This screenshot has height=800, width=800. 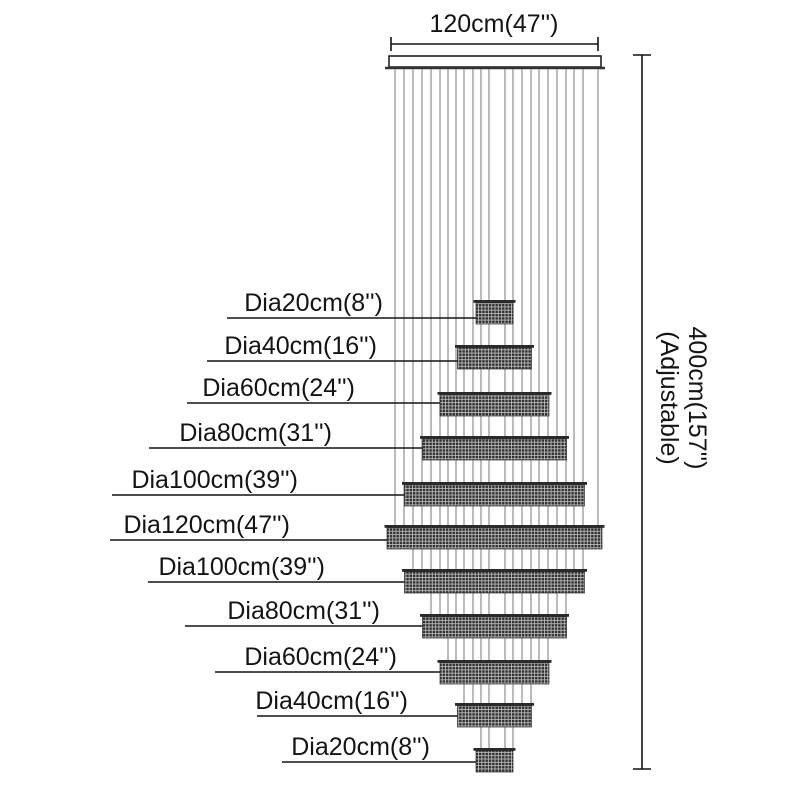 What do you see at coordinates (206, 525) in the screenshot?
I see `ring-label: Dia120cm(47'')` at bounding box center [206, 525].